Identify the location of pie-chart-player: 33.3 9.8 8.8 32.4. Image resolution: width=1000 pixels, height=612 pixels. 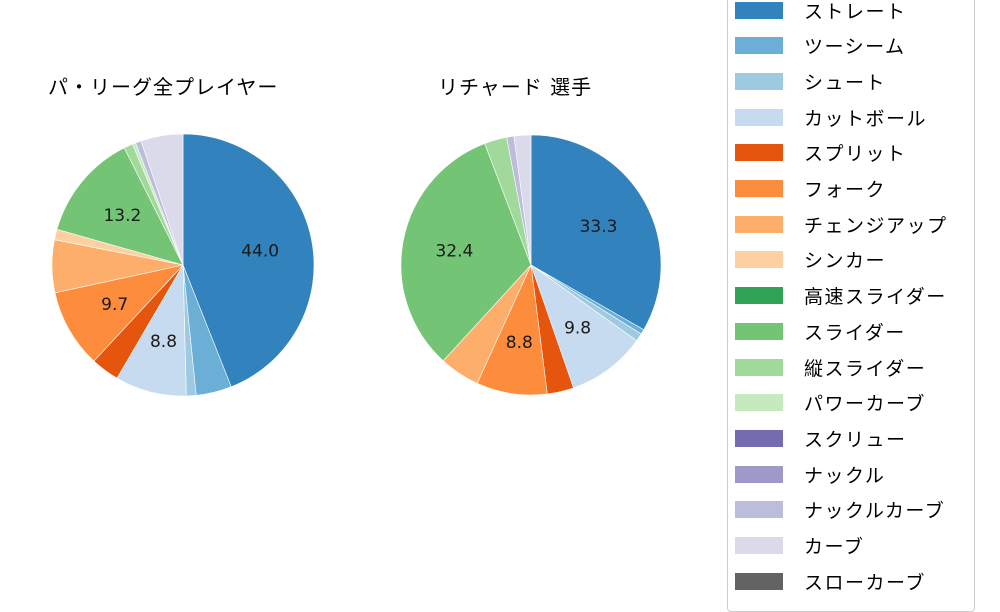
(531, 265).